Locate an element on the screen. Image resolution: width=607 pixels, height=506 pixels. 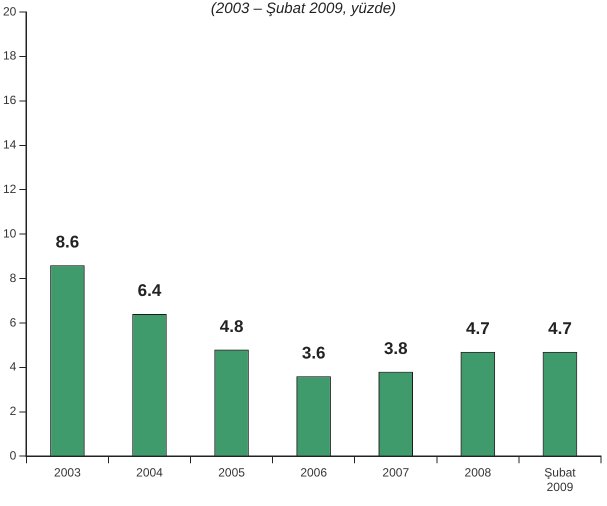
y-tick-label: 16 is located at coordinates (9, 100).